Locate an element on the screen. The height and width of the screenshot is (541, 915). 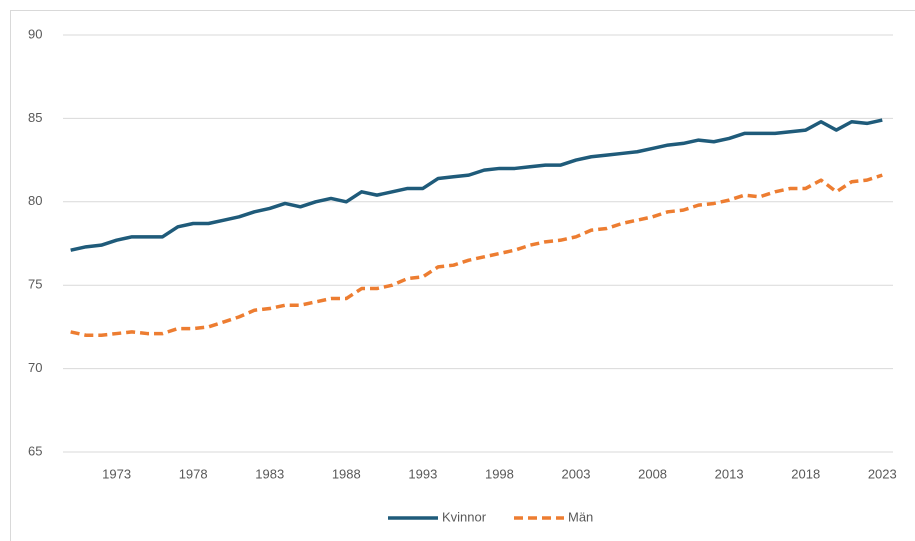
legend-label: Män is located at coordinates (580, 516).